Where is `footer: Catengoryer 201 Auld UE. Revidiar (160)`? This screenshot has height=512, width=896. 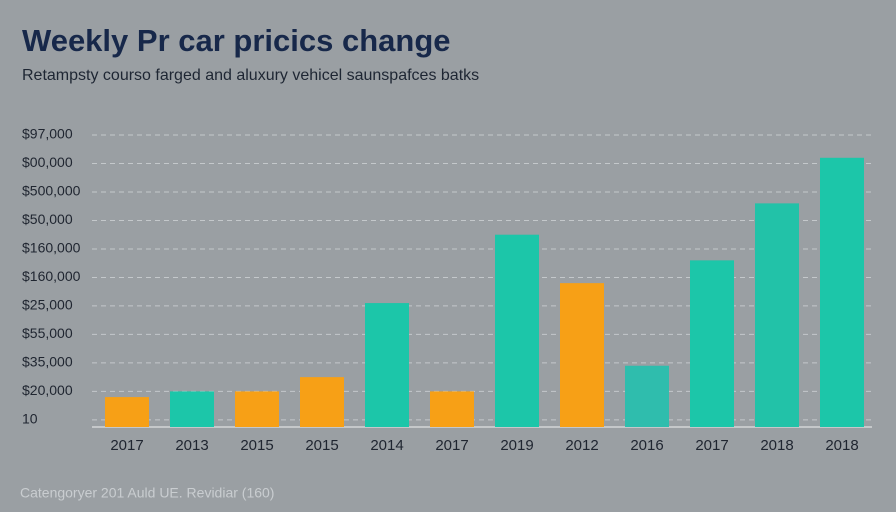 footer: Catengoryer 201 Auld UE. Revidiar (160) is located at coordinates (147, 493).